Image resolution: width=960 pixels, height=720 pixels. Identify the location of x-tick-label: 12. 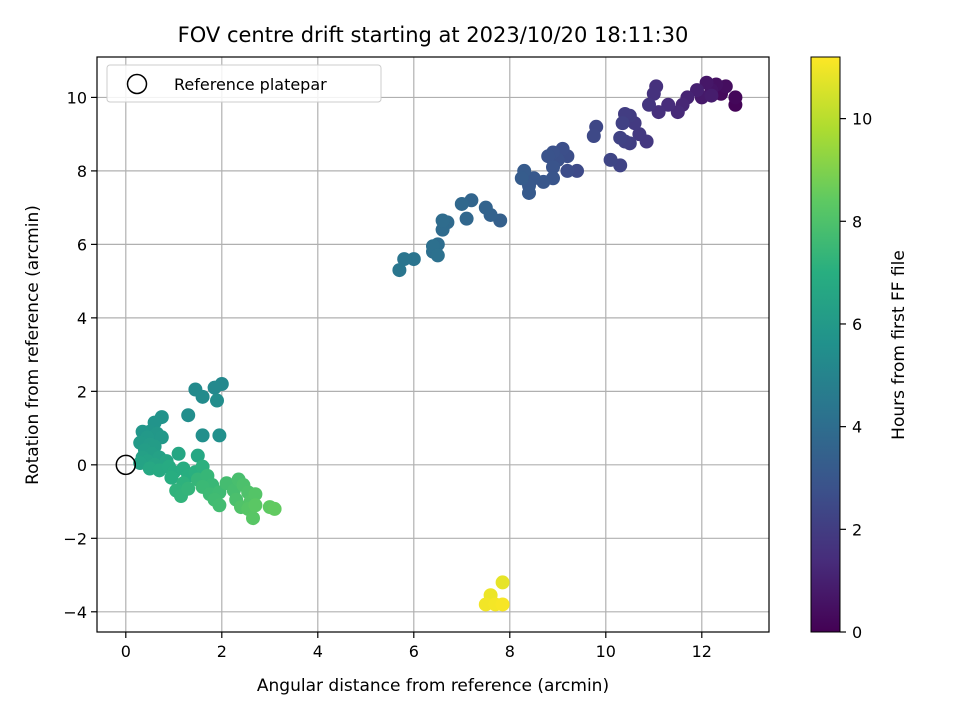
(702, 651).